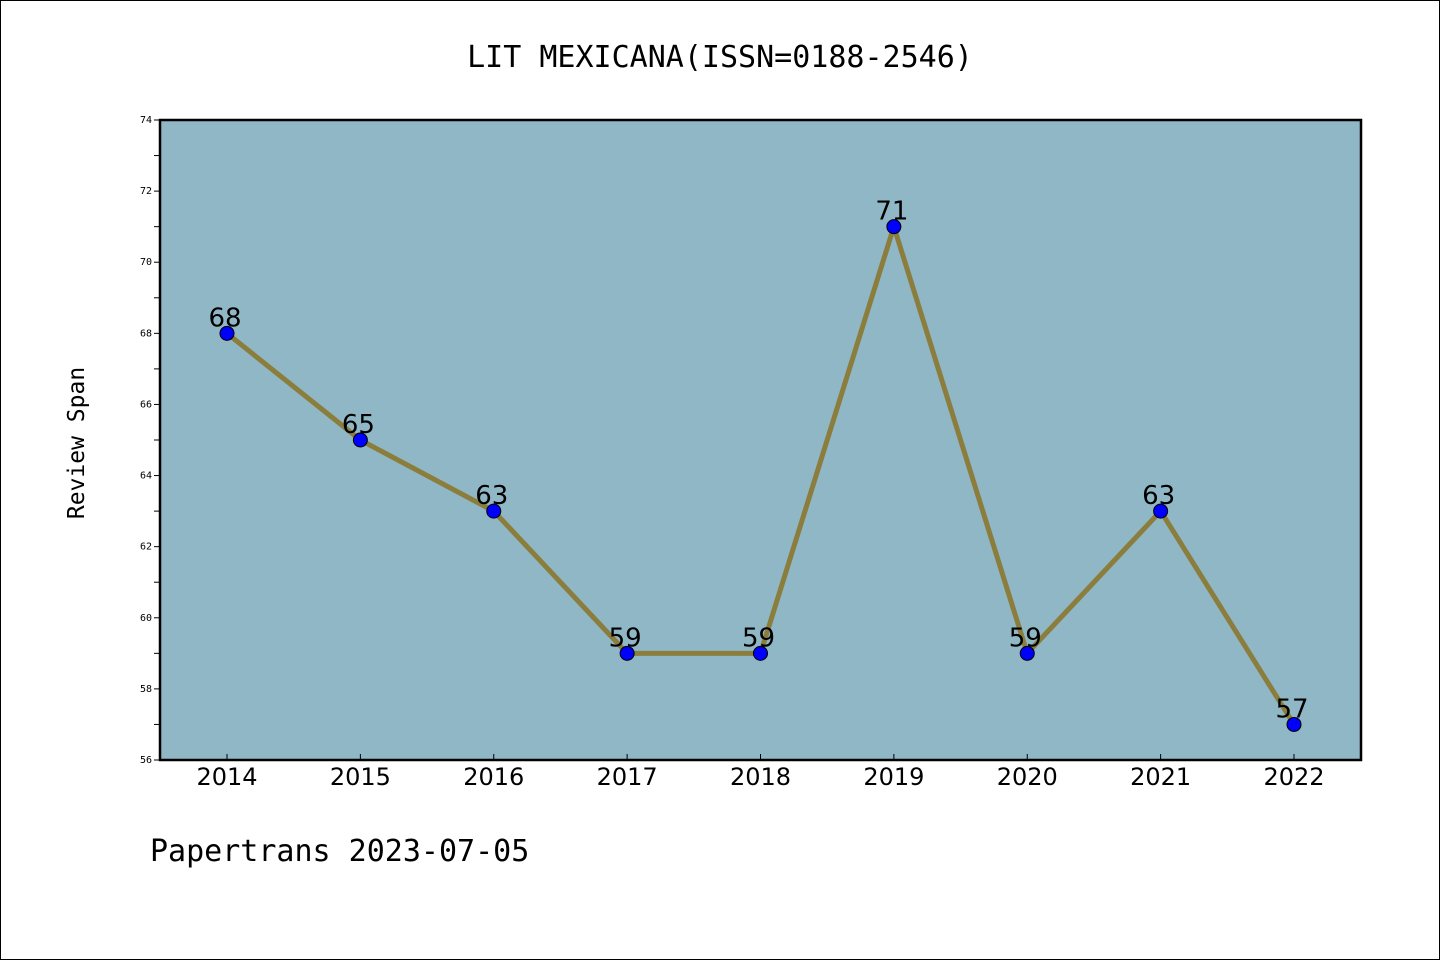 Image resolution: width=1440 pixels, height=960 pixels. I want to click on y-axis-label: Review Span, so click(77, 443).